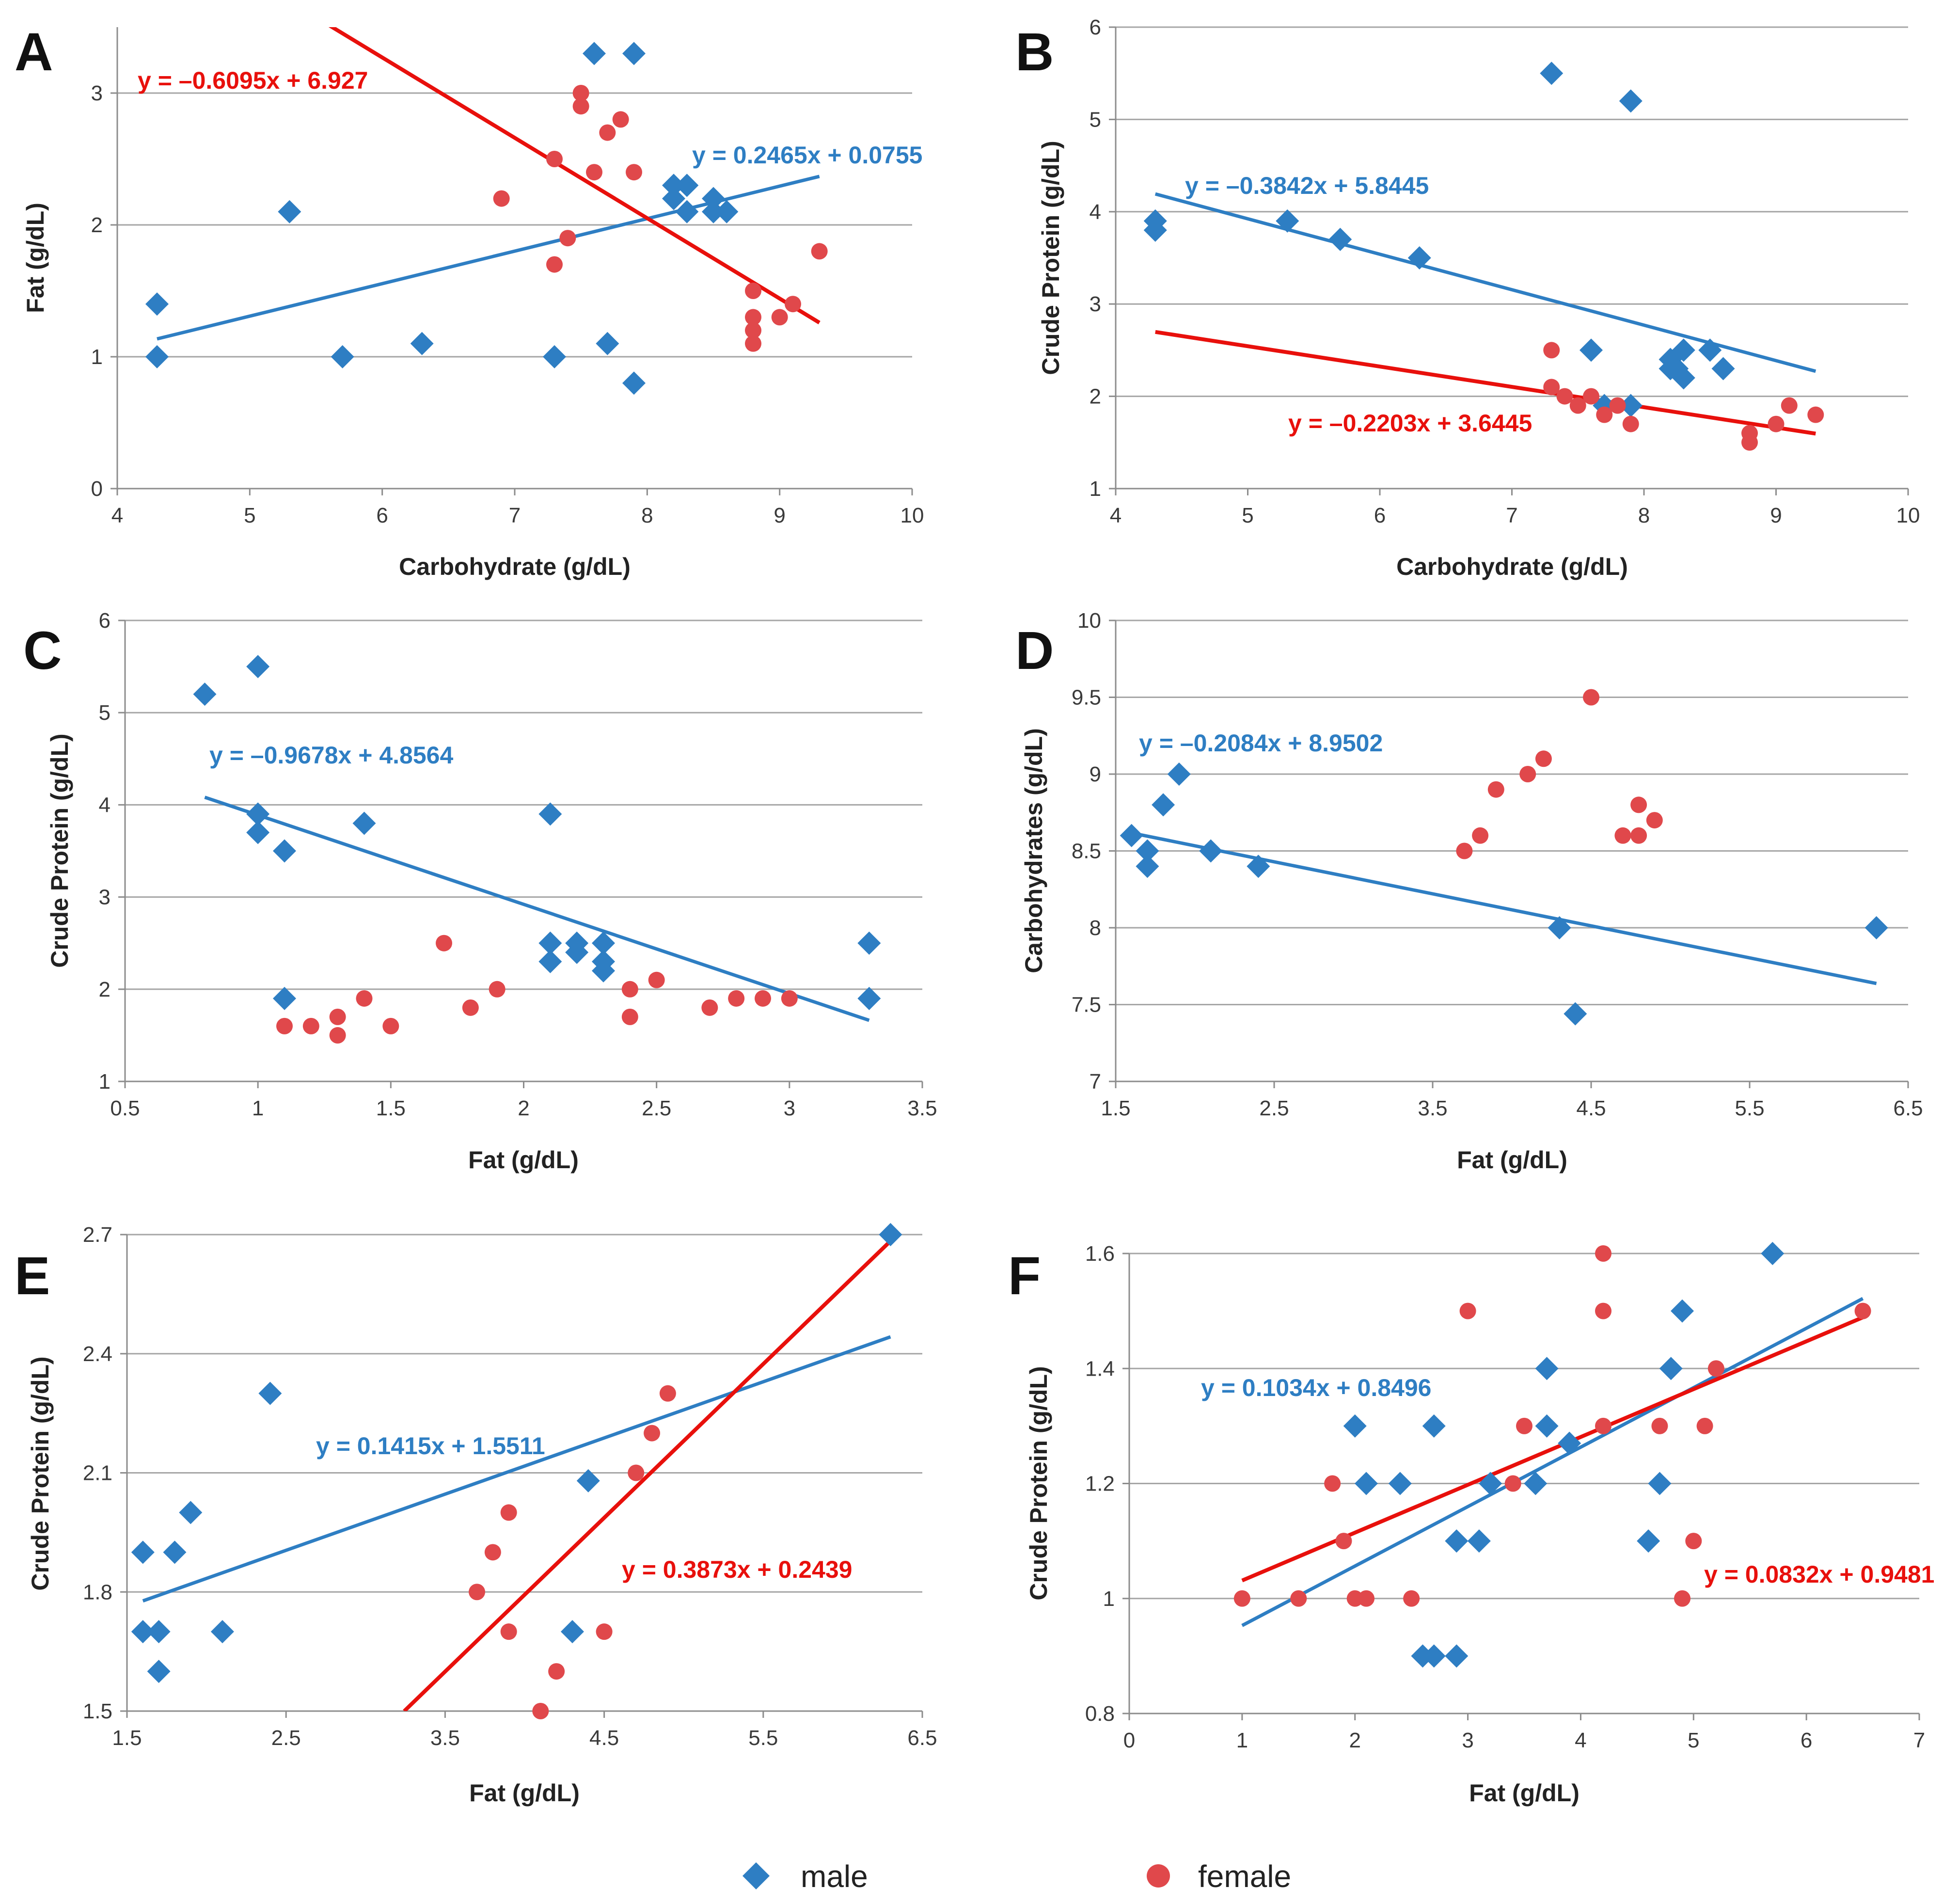 The height and width of the screenshot is (1904, 1959). What do you see at coordinates (1159, 1876) in the screenshot?
I see `legend-marker-female` at bounding box center [1159, 1876].